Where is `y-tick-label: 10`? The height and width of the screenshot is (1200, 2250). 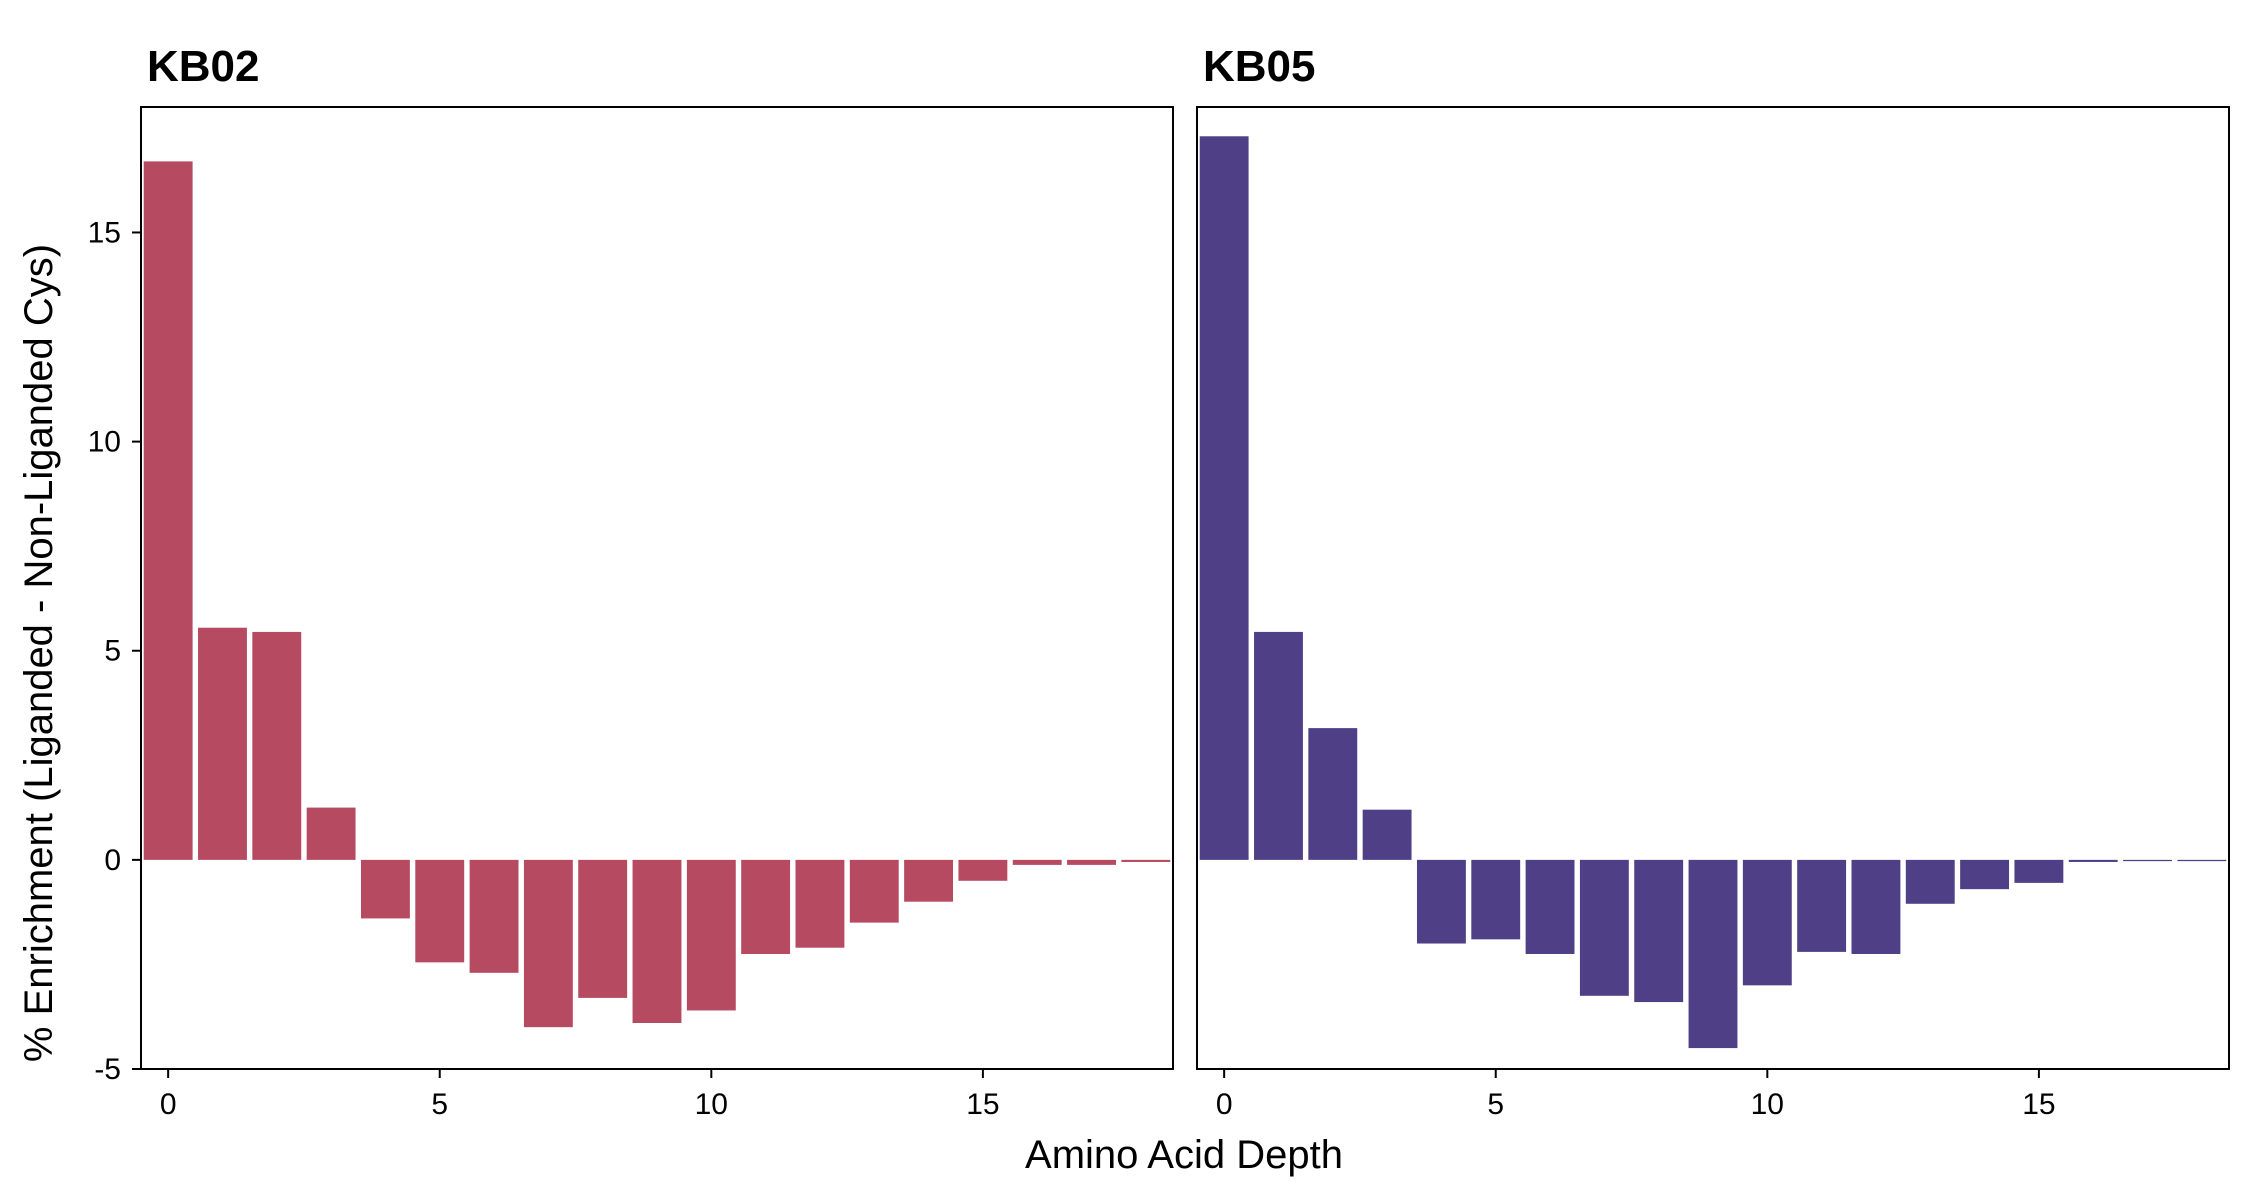
y-tick-label: 10 is located at coordinates (104, 442).